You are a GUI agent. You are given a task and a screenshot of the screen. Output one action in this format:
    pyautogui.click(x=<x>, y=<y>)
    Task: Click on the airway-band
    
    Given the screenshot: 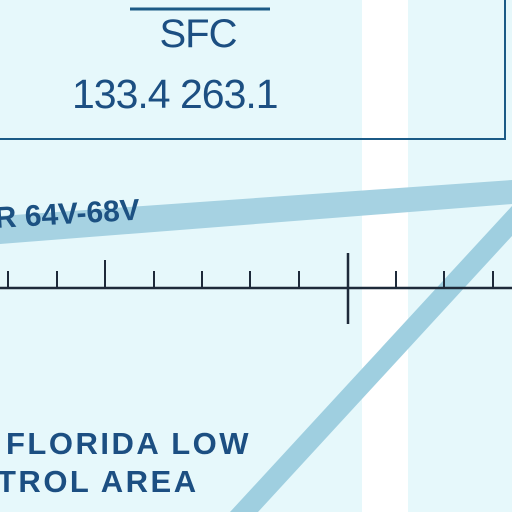 What is the action you would take?
    pyautogui.click(x=256, y=212)
    